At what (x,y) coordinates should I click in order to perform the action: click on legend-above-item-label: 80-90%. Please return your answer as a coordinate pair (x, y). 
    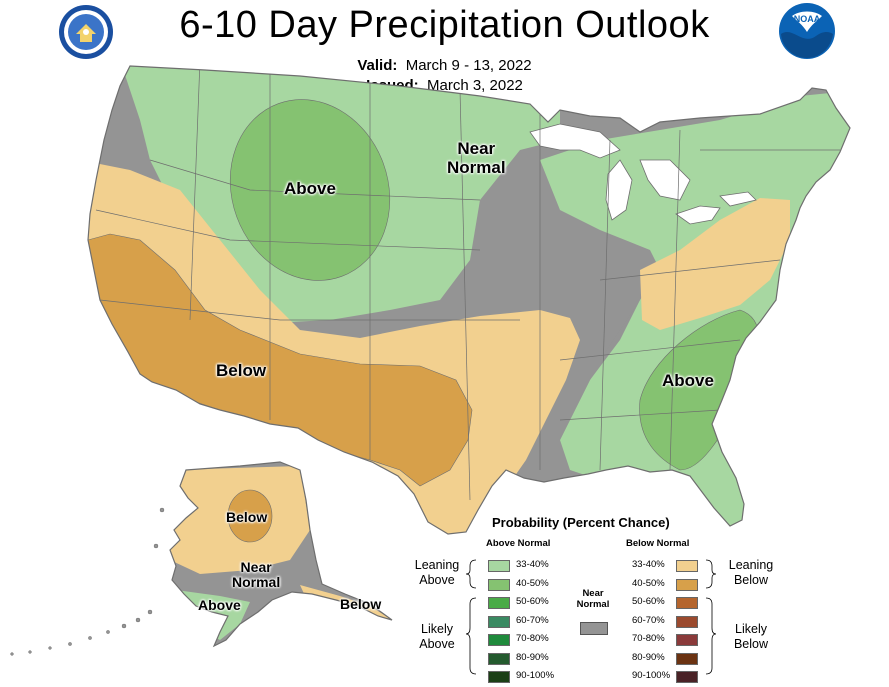
    Looking at the image, I should click on (532, 657).